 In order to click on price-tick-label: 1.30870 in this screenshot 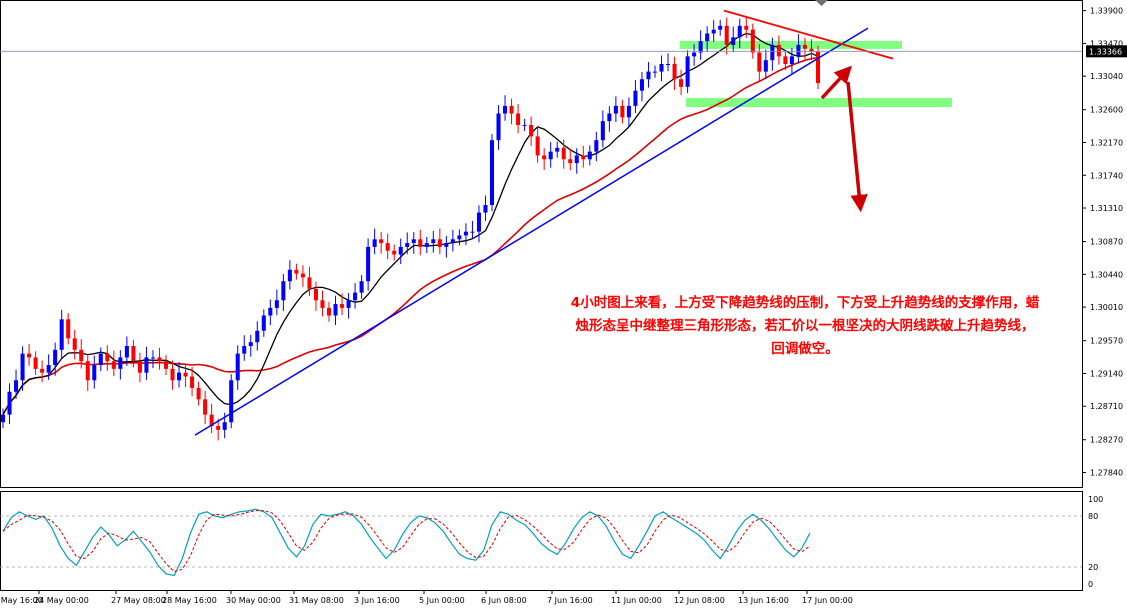, I will do `click(1106, 242)`.